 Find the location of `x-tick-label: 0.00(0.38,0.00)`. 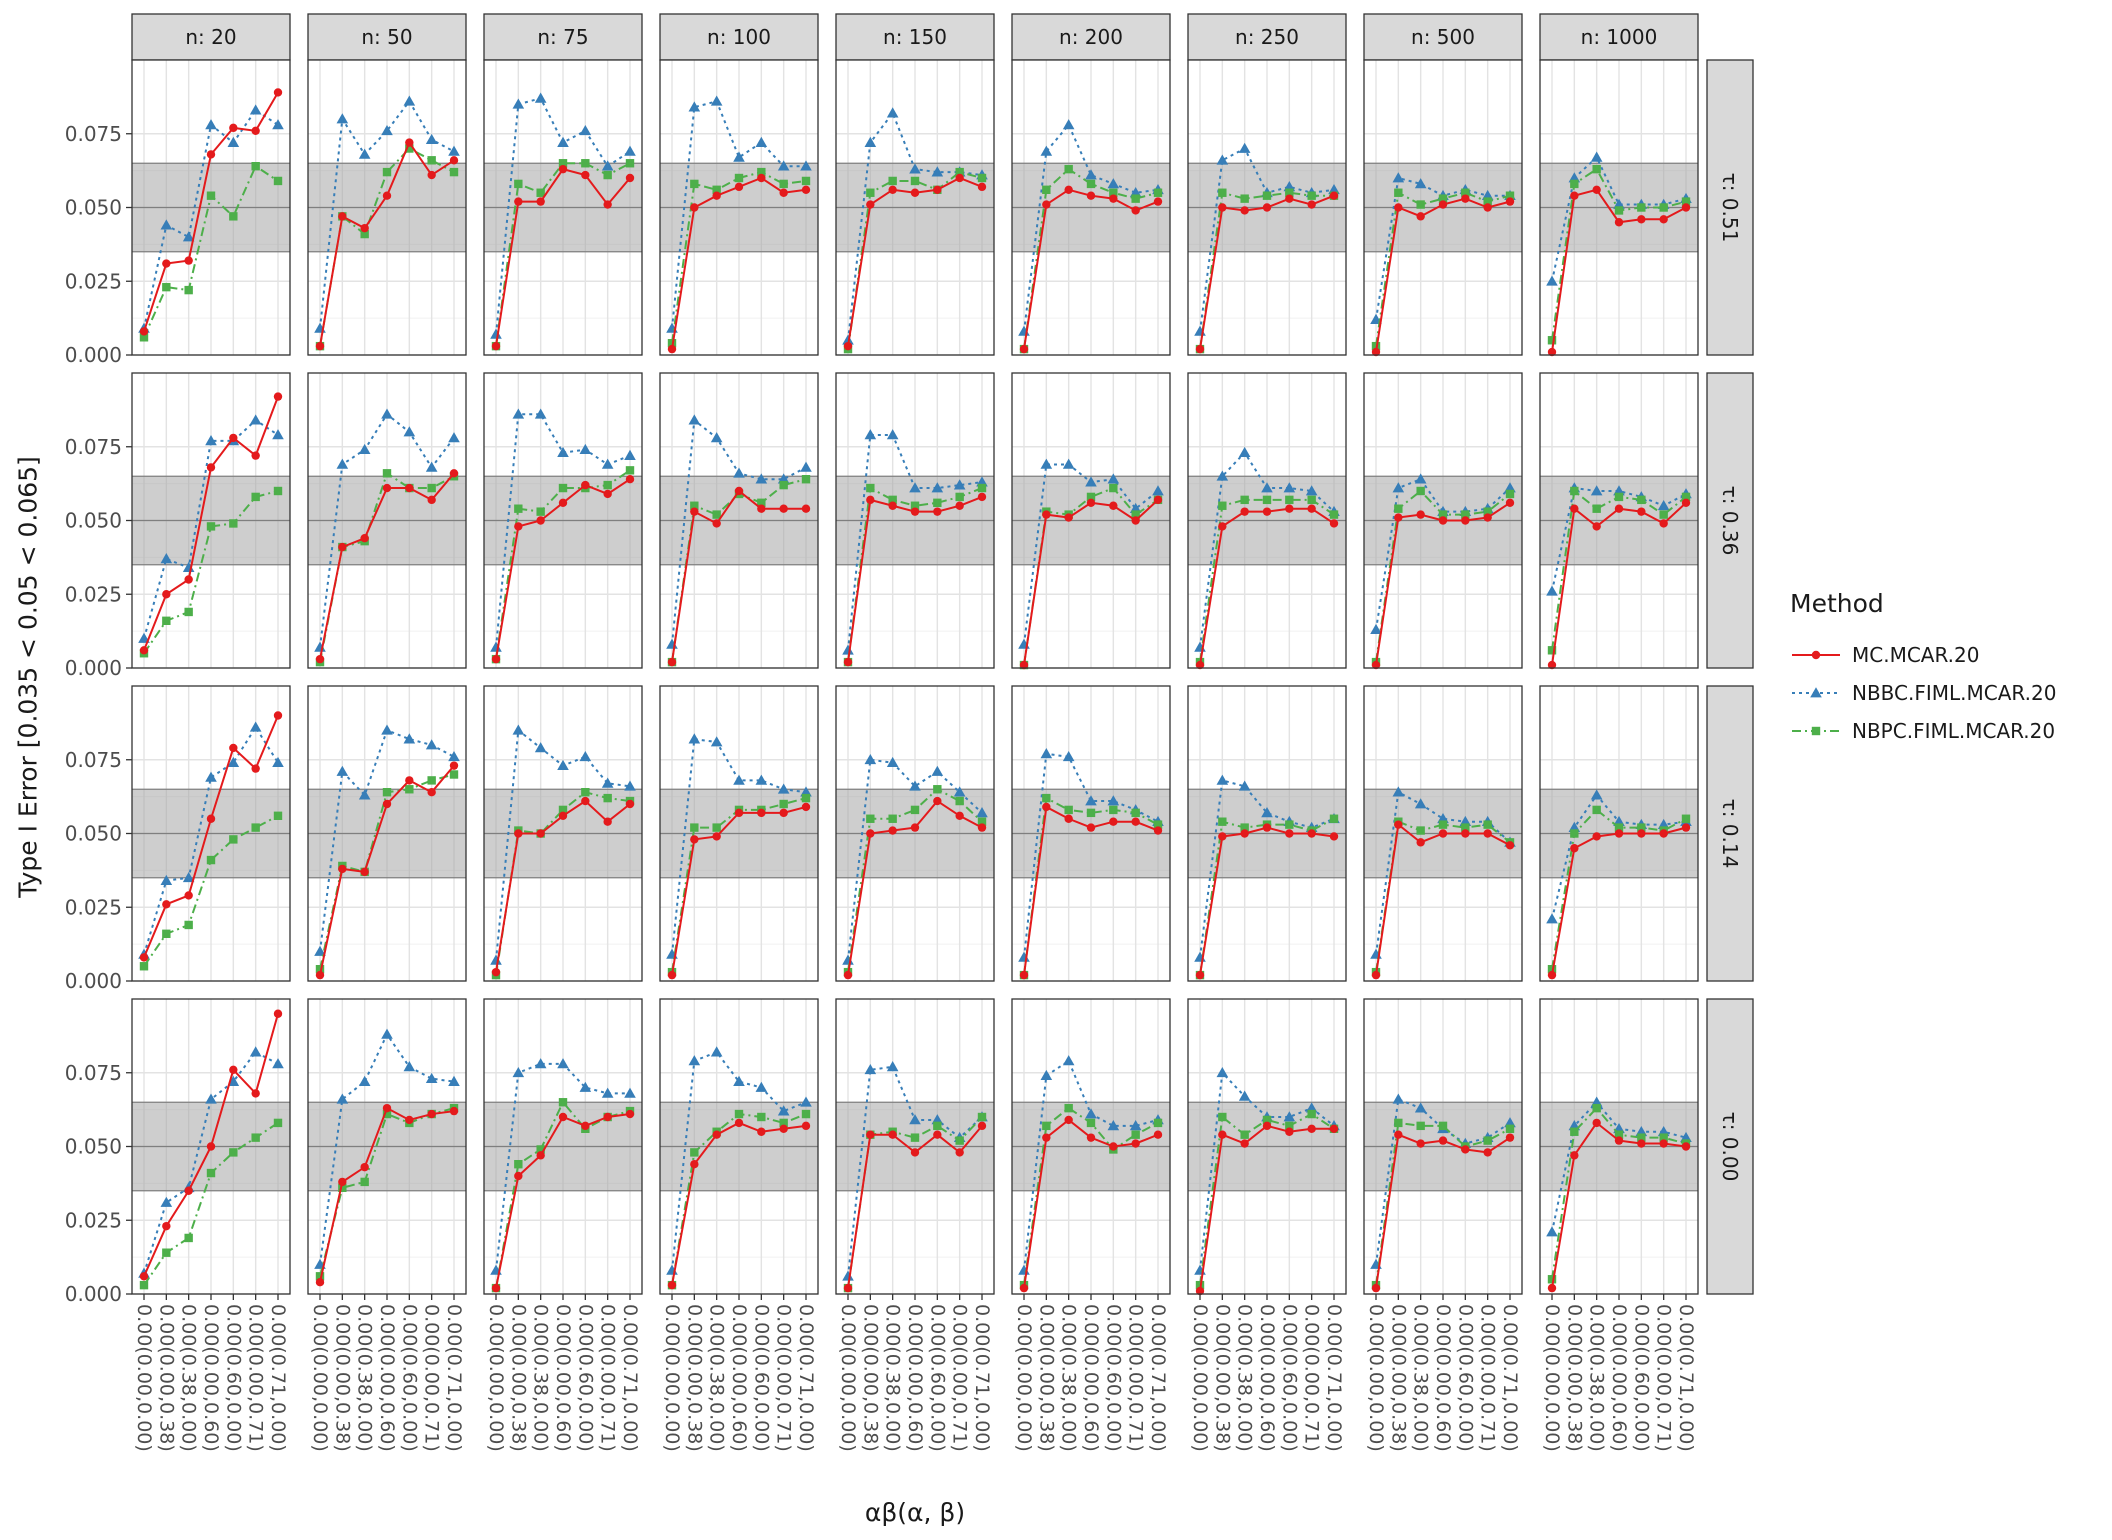

x-tick-label: 0.00(0.38,0.00) is located at coordinates (893, 1378).